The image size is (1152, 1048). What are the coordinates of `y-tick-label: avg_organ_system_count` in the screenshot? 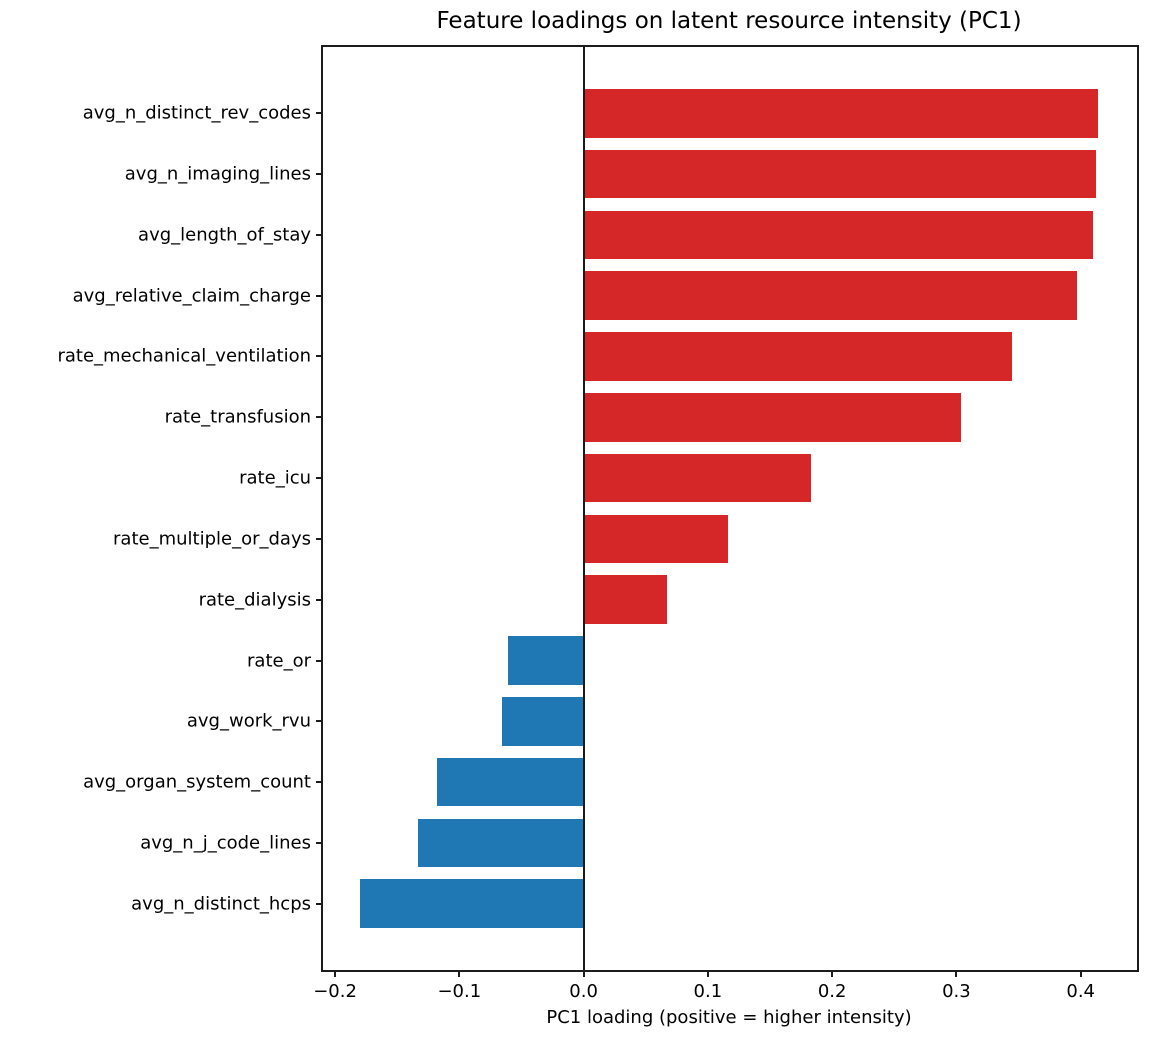 It's located at (197, 782).